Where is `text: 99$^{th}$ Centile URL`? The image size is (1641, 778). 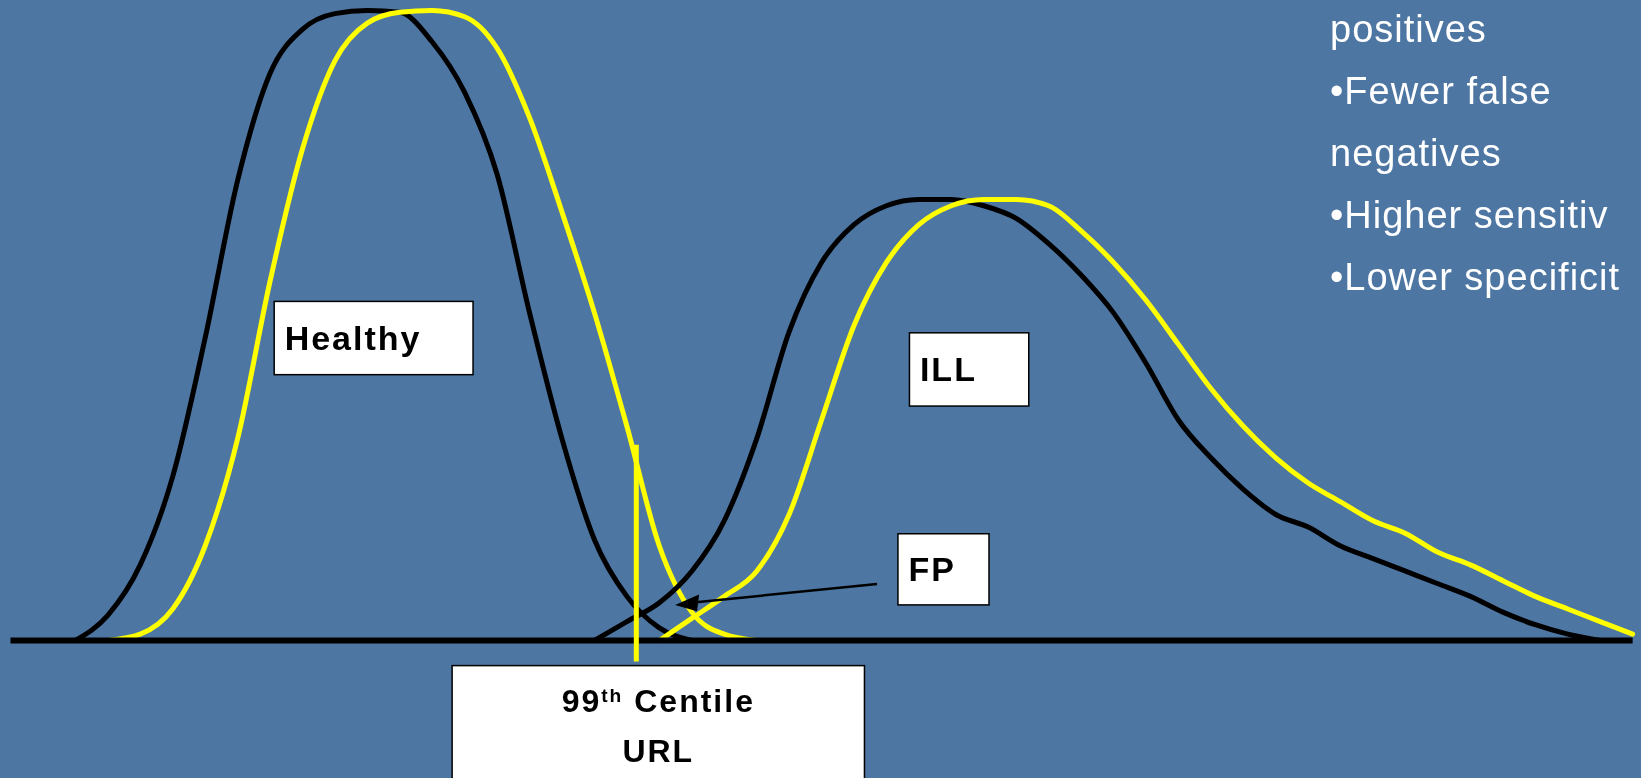
text: 99$^{th}$ Centile URL is located at coordinates (658, 725).